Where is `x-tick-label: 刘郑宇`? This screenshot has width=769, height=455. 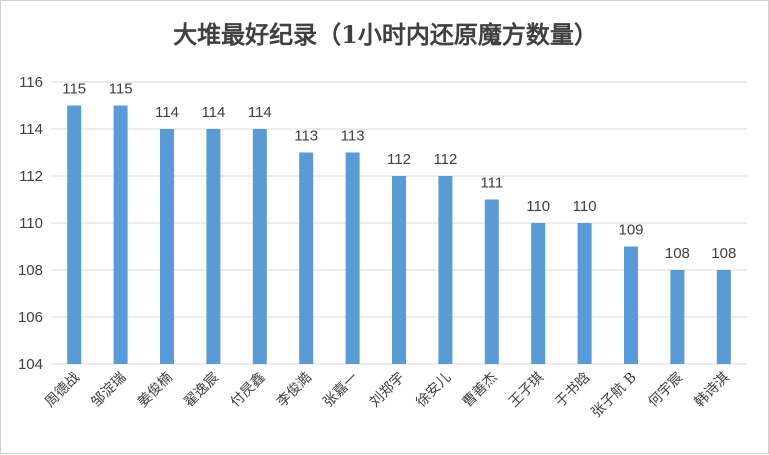
x-tick-label: 刘郑宇 is located at coordinates (387, 390).